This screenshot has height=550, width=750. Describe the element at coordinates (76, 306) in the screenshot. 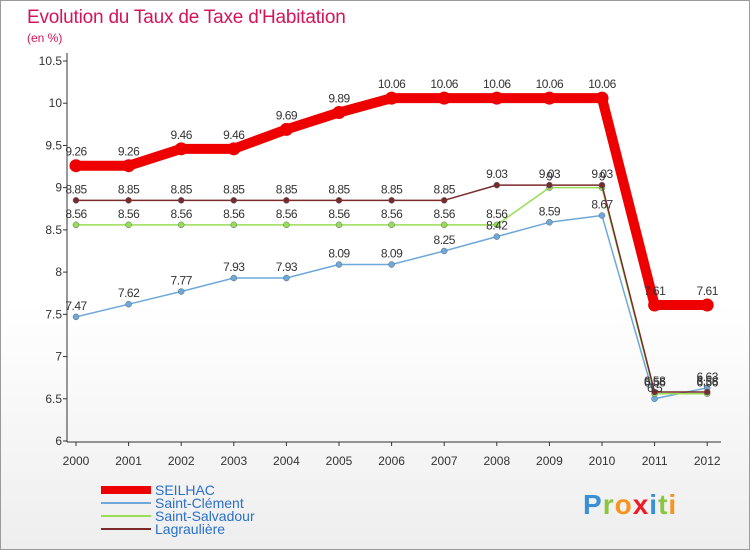

I see `data-label: 7.47` at that location.